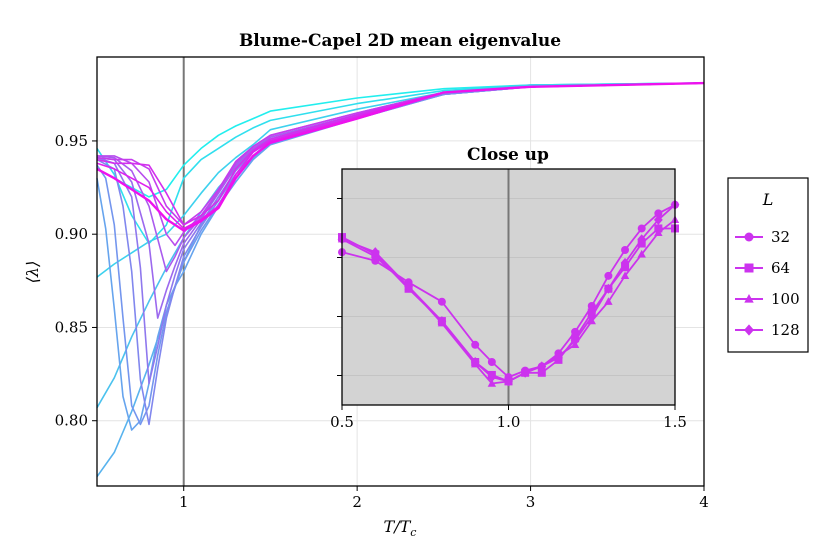 This screenshot has width=830, height=554. I want to click on main-ytick-label-3: 0.95, so click(71, 141).